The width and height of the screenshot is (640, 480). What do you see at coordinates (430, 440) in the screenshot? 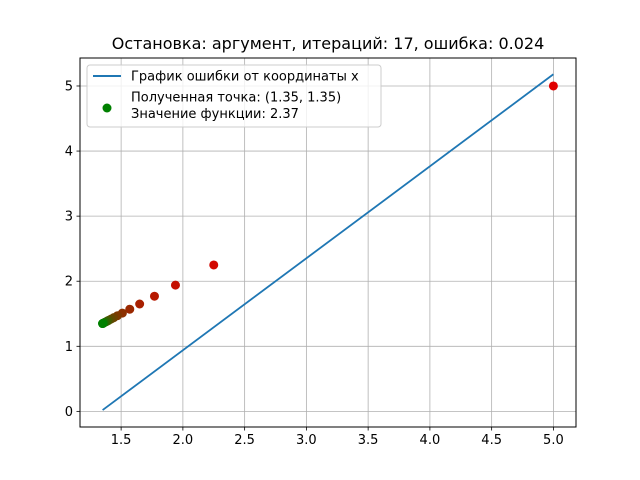
I see `x-tick-label: 4.0` at bounding box center [430, 440].